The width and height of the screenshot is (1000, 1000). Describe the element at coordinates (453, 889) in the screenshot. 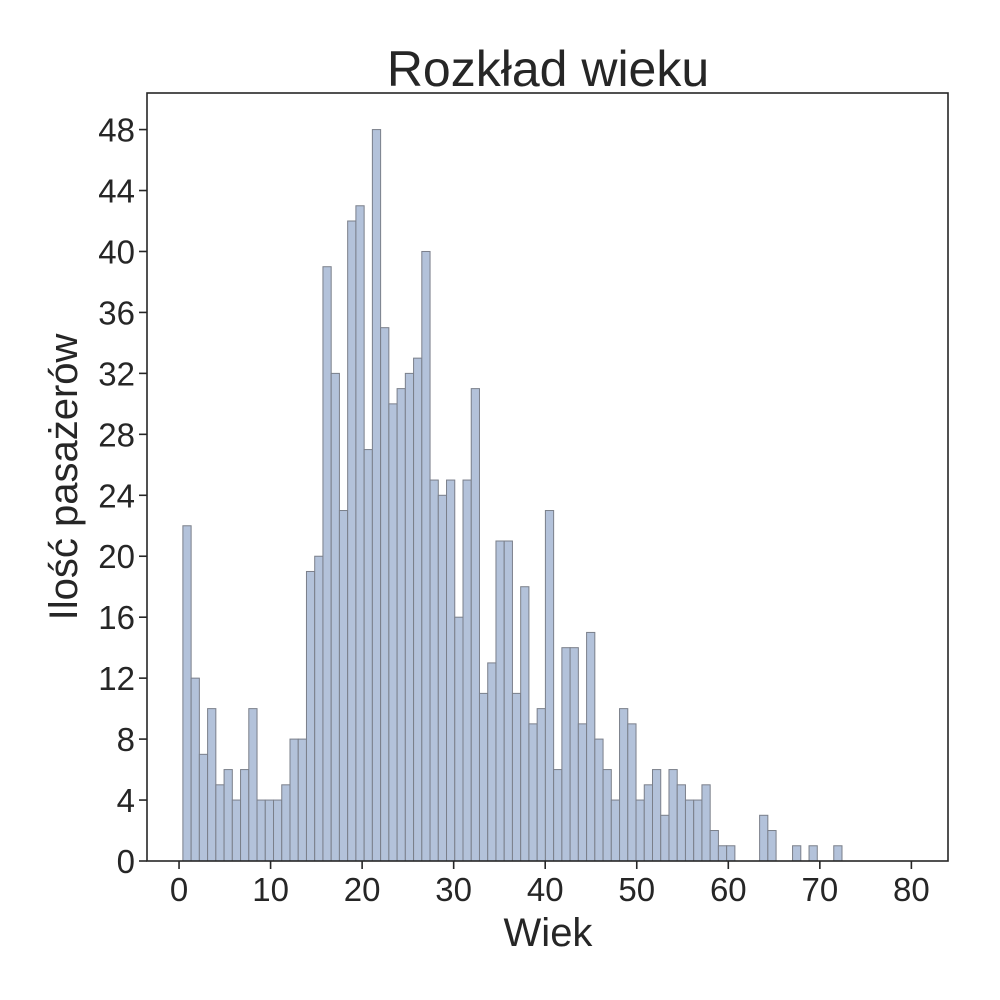

I see `x-tick-label: 30` at that location.